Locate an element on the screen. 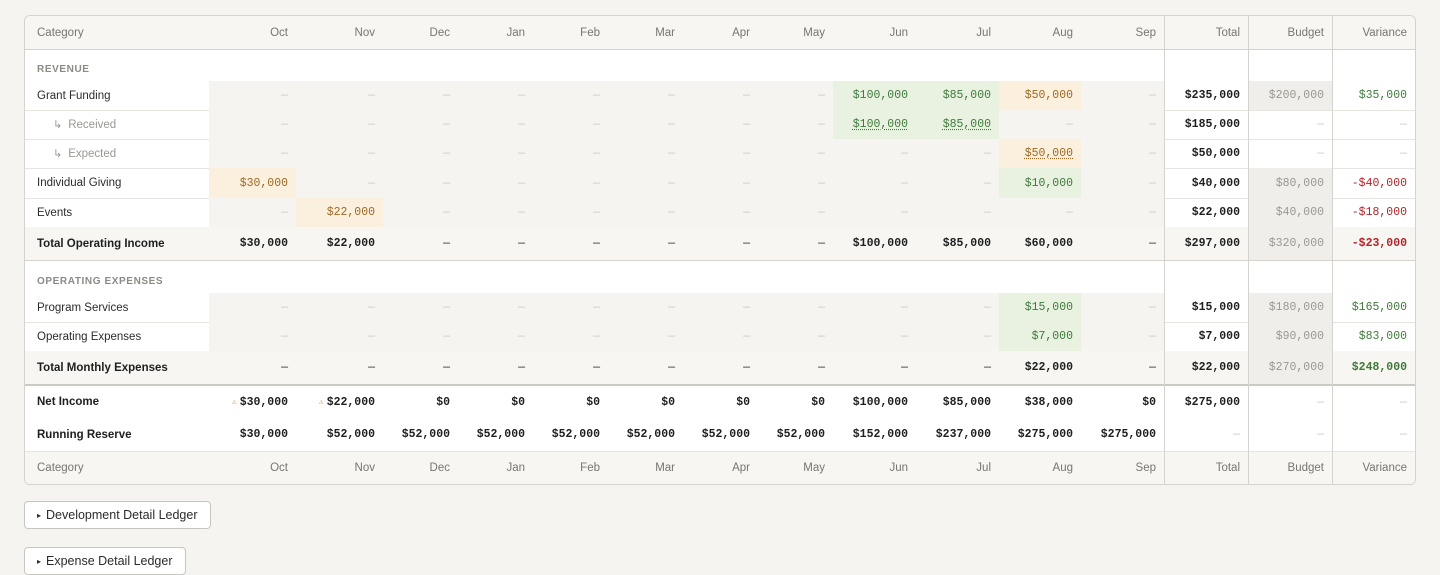 Image resolution: width=1440 pixels, height=575 pixels. header-month-sep: Sep is located at coordinates (1145, 32).